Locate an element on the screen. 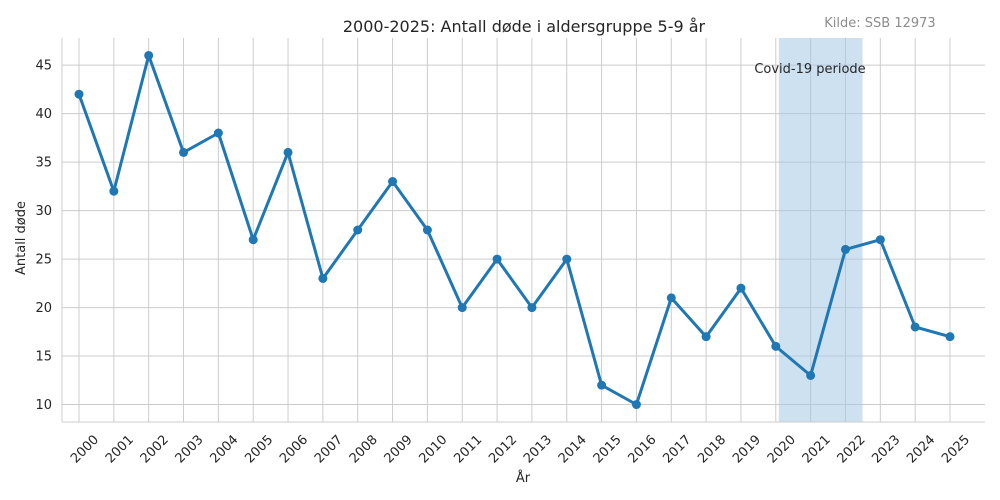 Image resolution: width=1000 pixels, height=500 pixels. x-tick-label: 2013 is located at coordinates (538, 449).